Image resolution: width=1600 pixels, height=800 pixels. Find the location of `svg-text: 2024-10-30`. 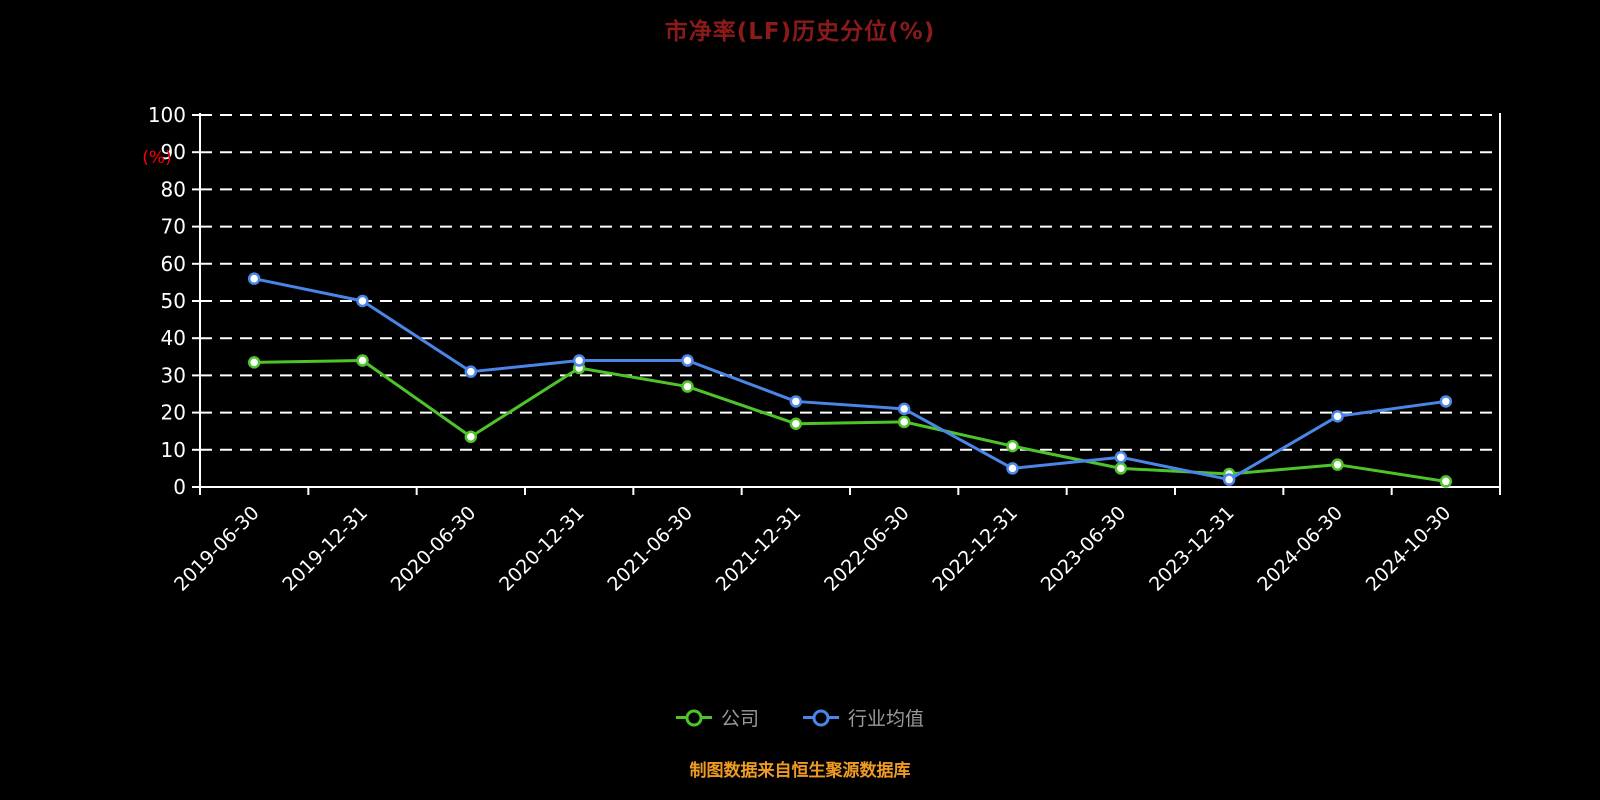

svg-text: 2024-10-30 is located at coordinates (1409, 549).